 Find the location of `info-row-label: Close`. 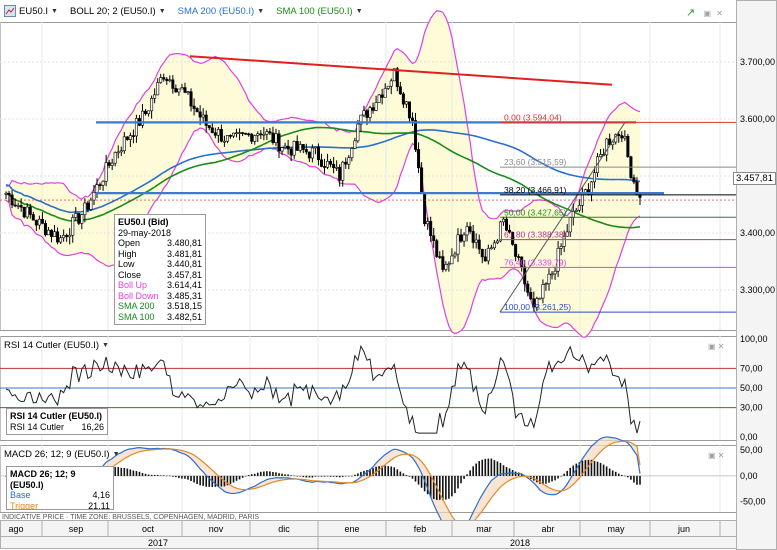

info-row-label: Close is located at coordinates (130, 274).